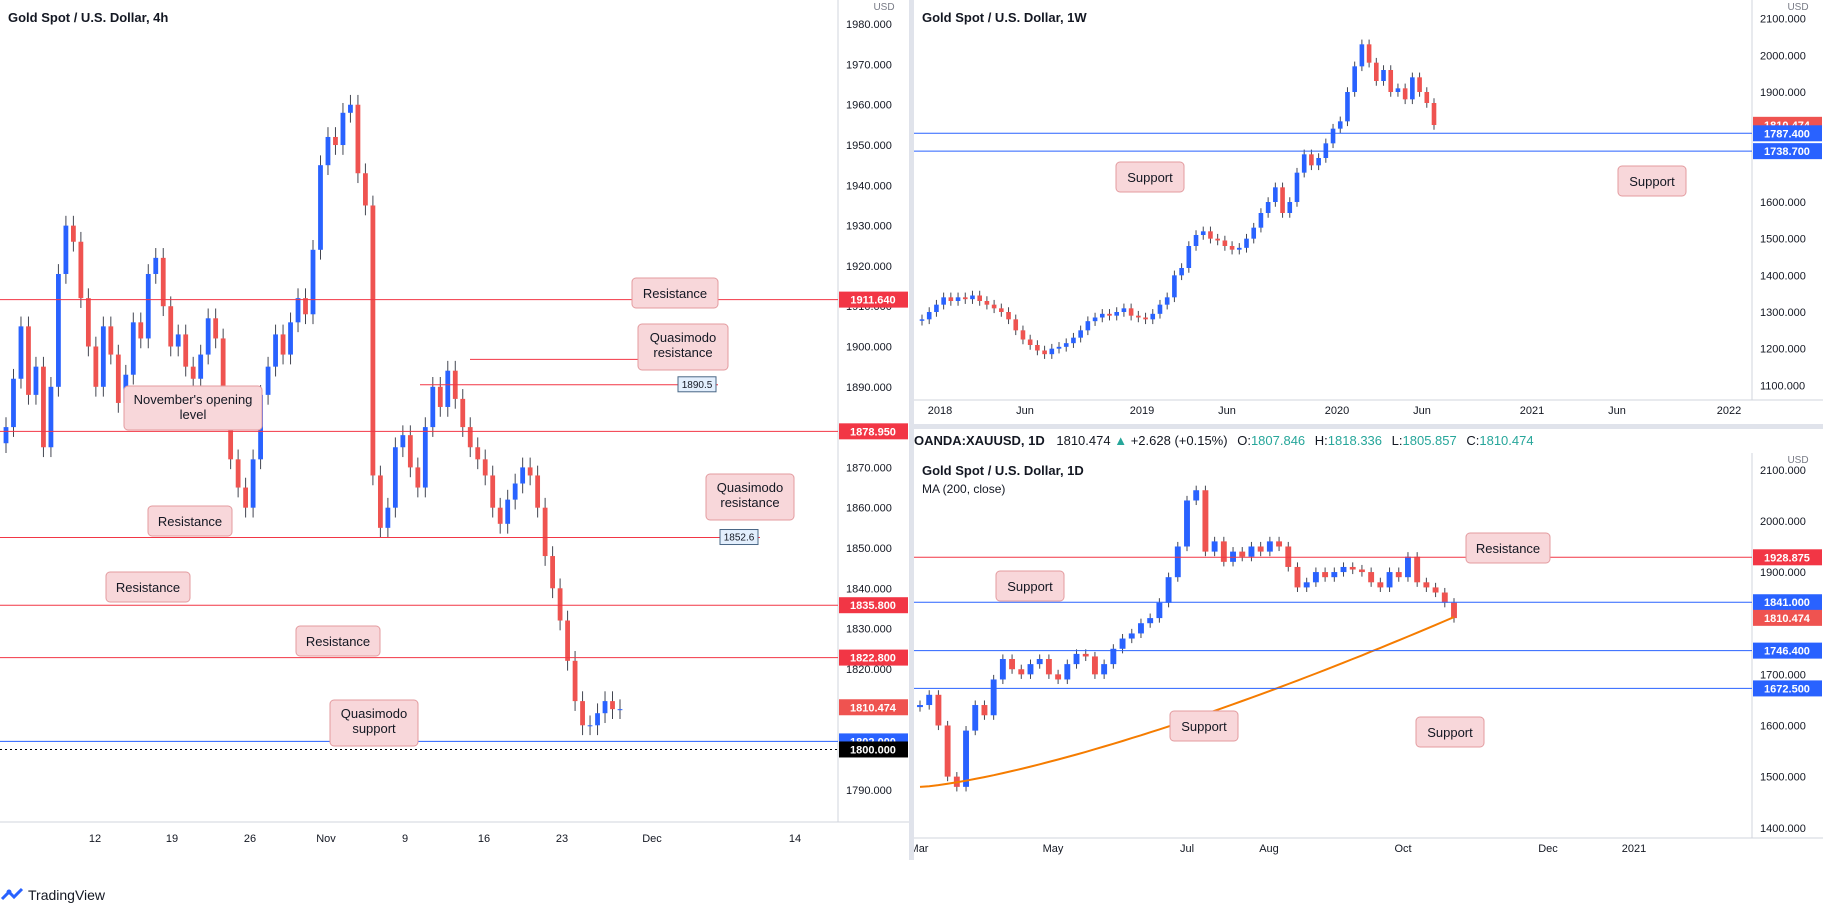 This screenshot has height=907, width=1823. I want to click on y-tick-label: 1790.000, so click(869, 791).